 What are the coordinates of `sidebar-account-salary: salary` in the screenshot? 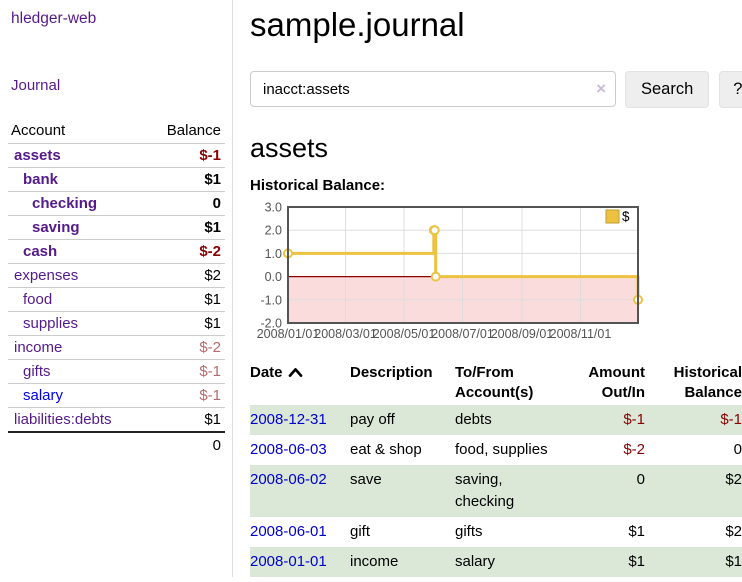 It's located at (43, 395).